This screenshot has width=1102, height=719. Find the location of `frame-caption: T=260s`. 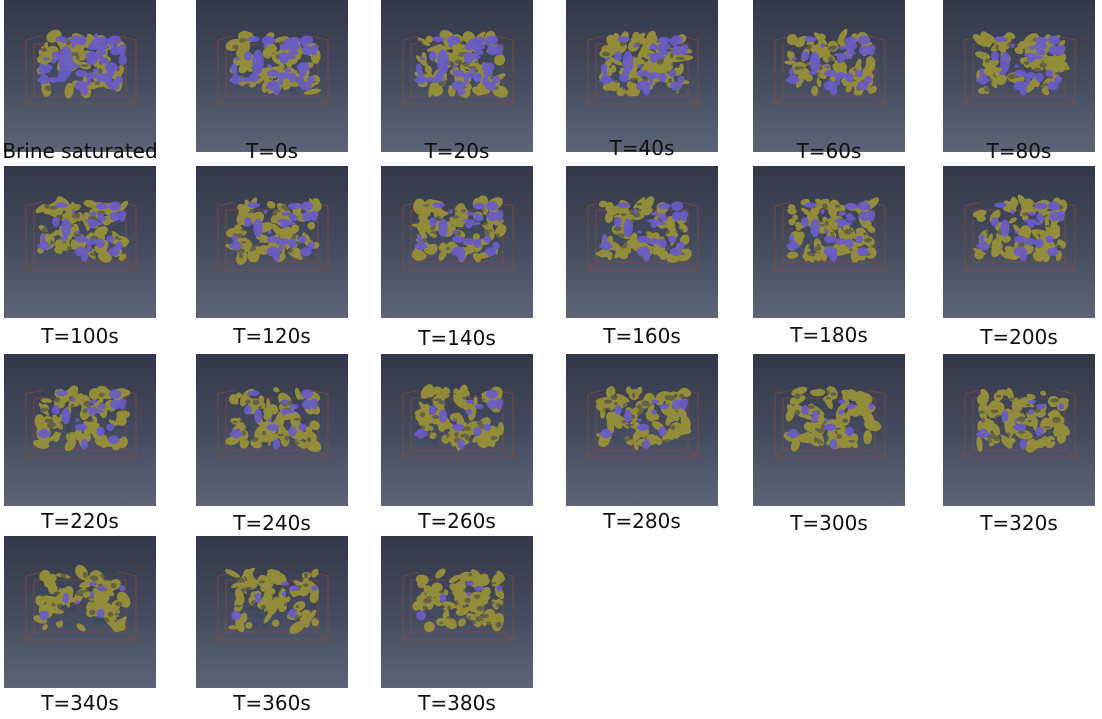

frame-caption: T=260s is located at coordinates (457, 521).